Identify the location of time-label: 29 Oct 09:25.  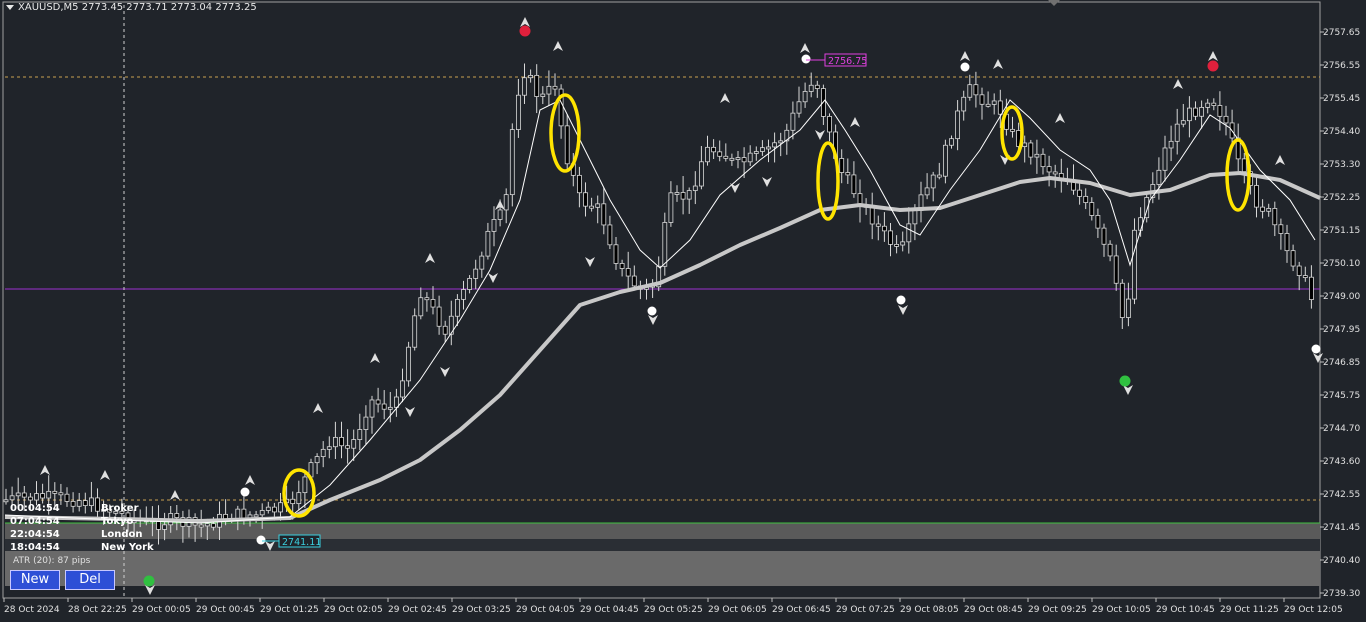
(1057, 610).